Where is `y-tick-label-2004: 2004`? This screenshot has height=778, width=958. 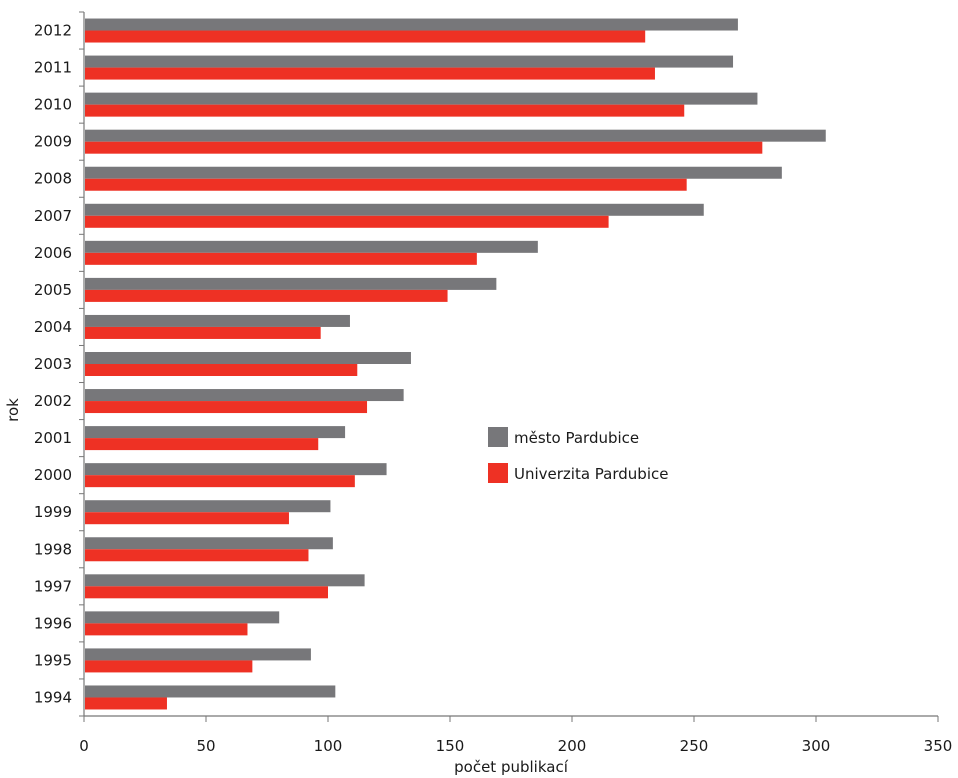 y-tick-label-2004: 2004 is located at coordinates (53, 327).